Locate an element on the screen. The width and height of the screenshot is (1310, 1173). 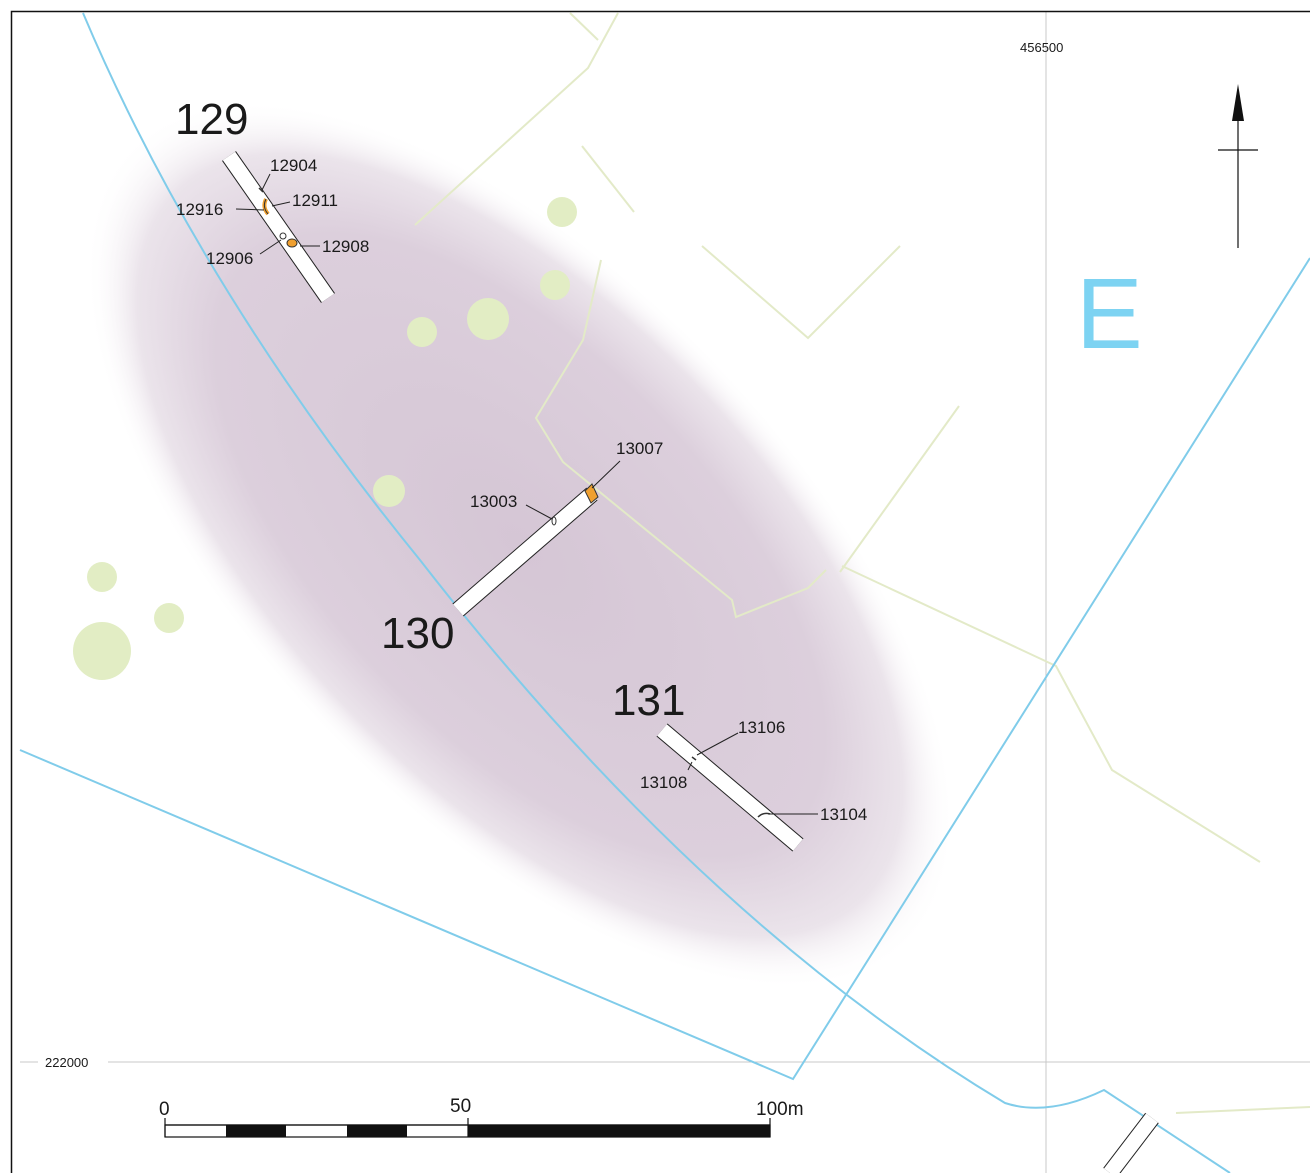
trench-label-131: 131 is located at coordinates (648, 700).